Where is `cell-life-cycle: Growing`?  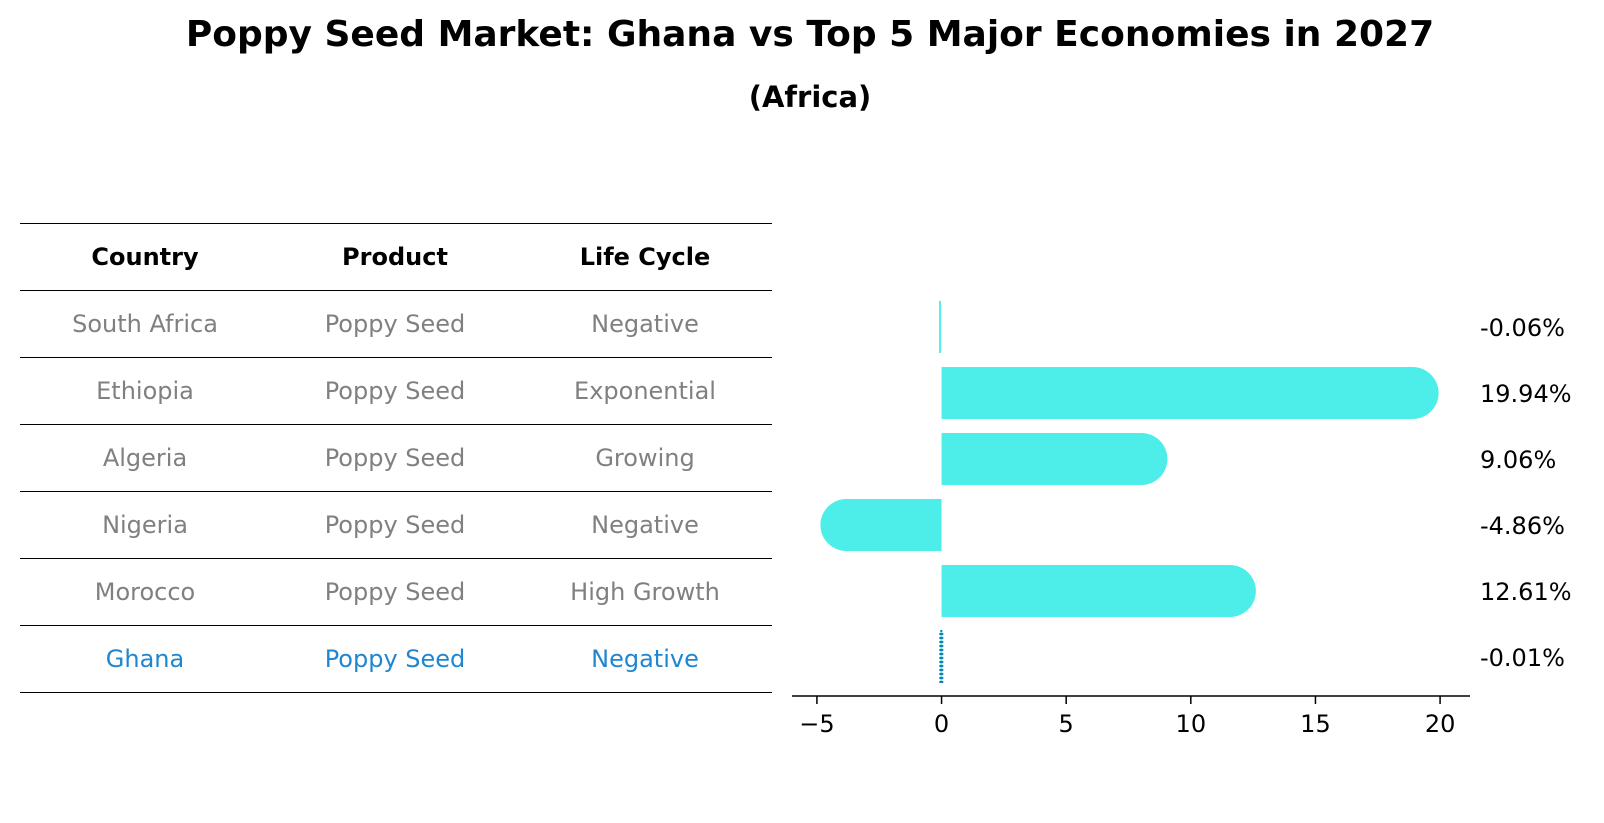
cell-life-cycle: Growing is located at coordinates (645, 458).